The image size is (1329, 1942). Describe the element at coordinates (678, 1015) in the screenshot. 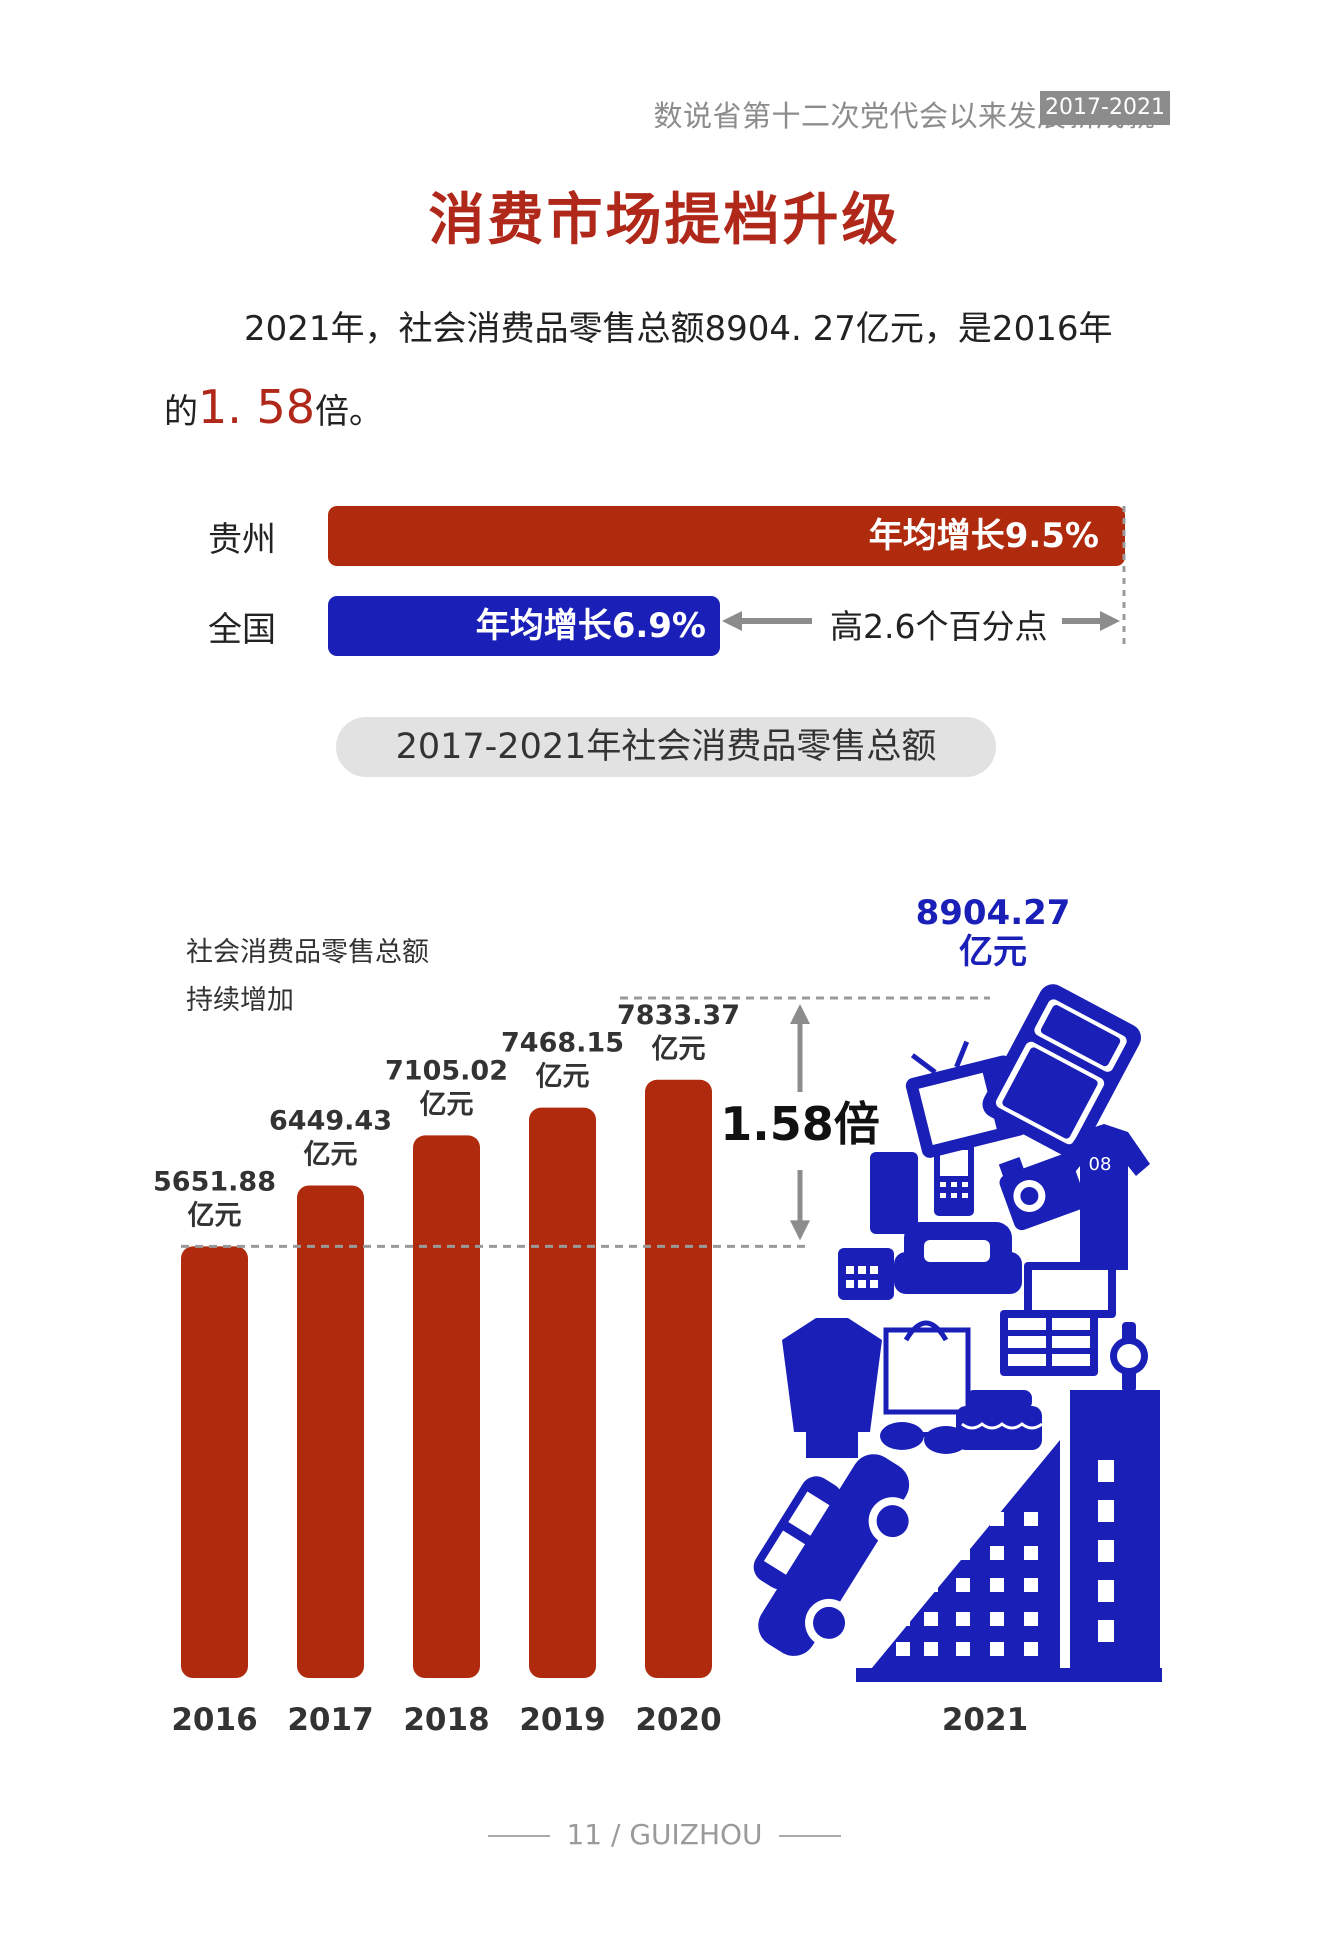

I see `data-label-2020: 7833.37` at that location.